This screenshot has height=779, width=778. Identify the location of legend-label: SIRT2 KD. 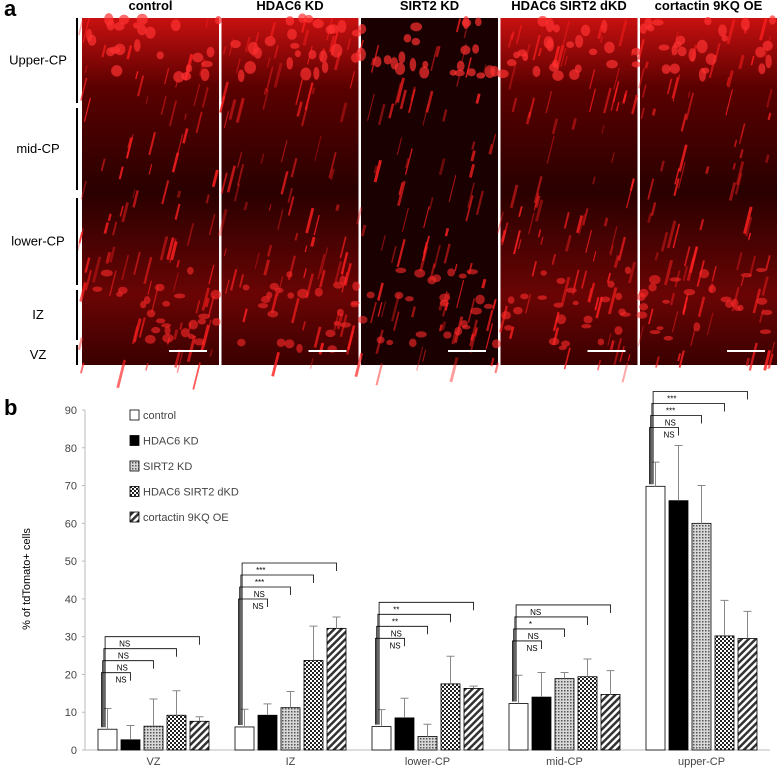
(167, 467).